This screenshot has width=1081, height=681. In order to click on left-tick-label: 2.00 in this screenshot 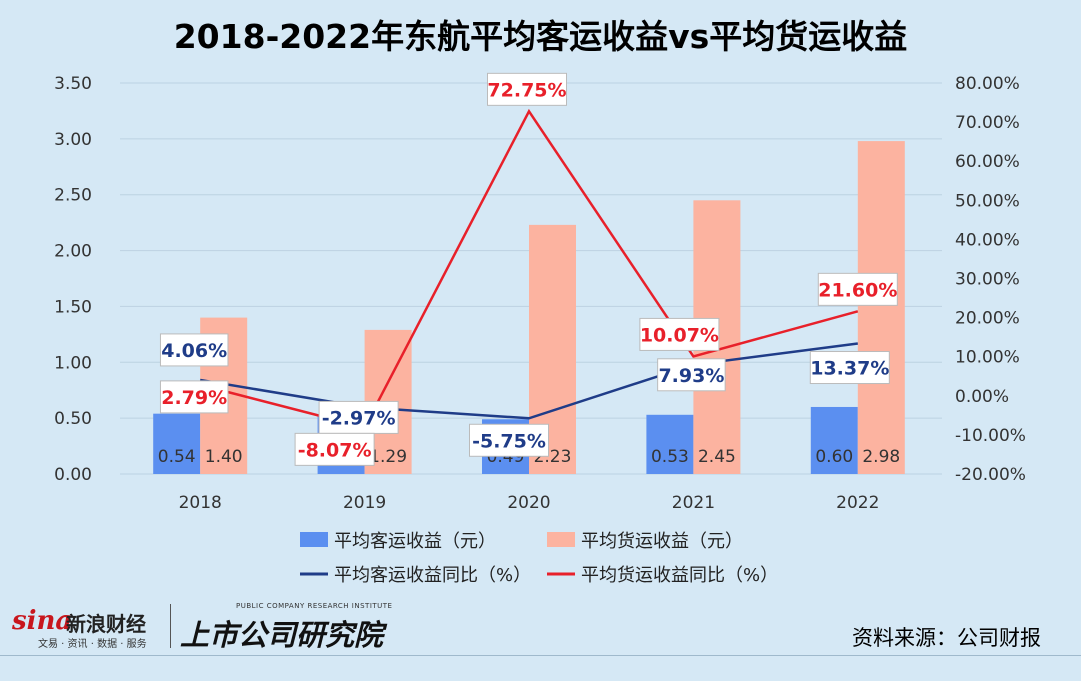, I will do `click(73, 252)`.